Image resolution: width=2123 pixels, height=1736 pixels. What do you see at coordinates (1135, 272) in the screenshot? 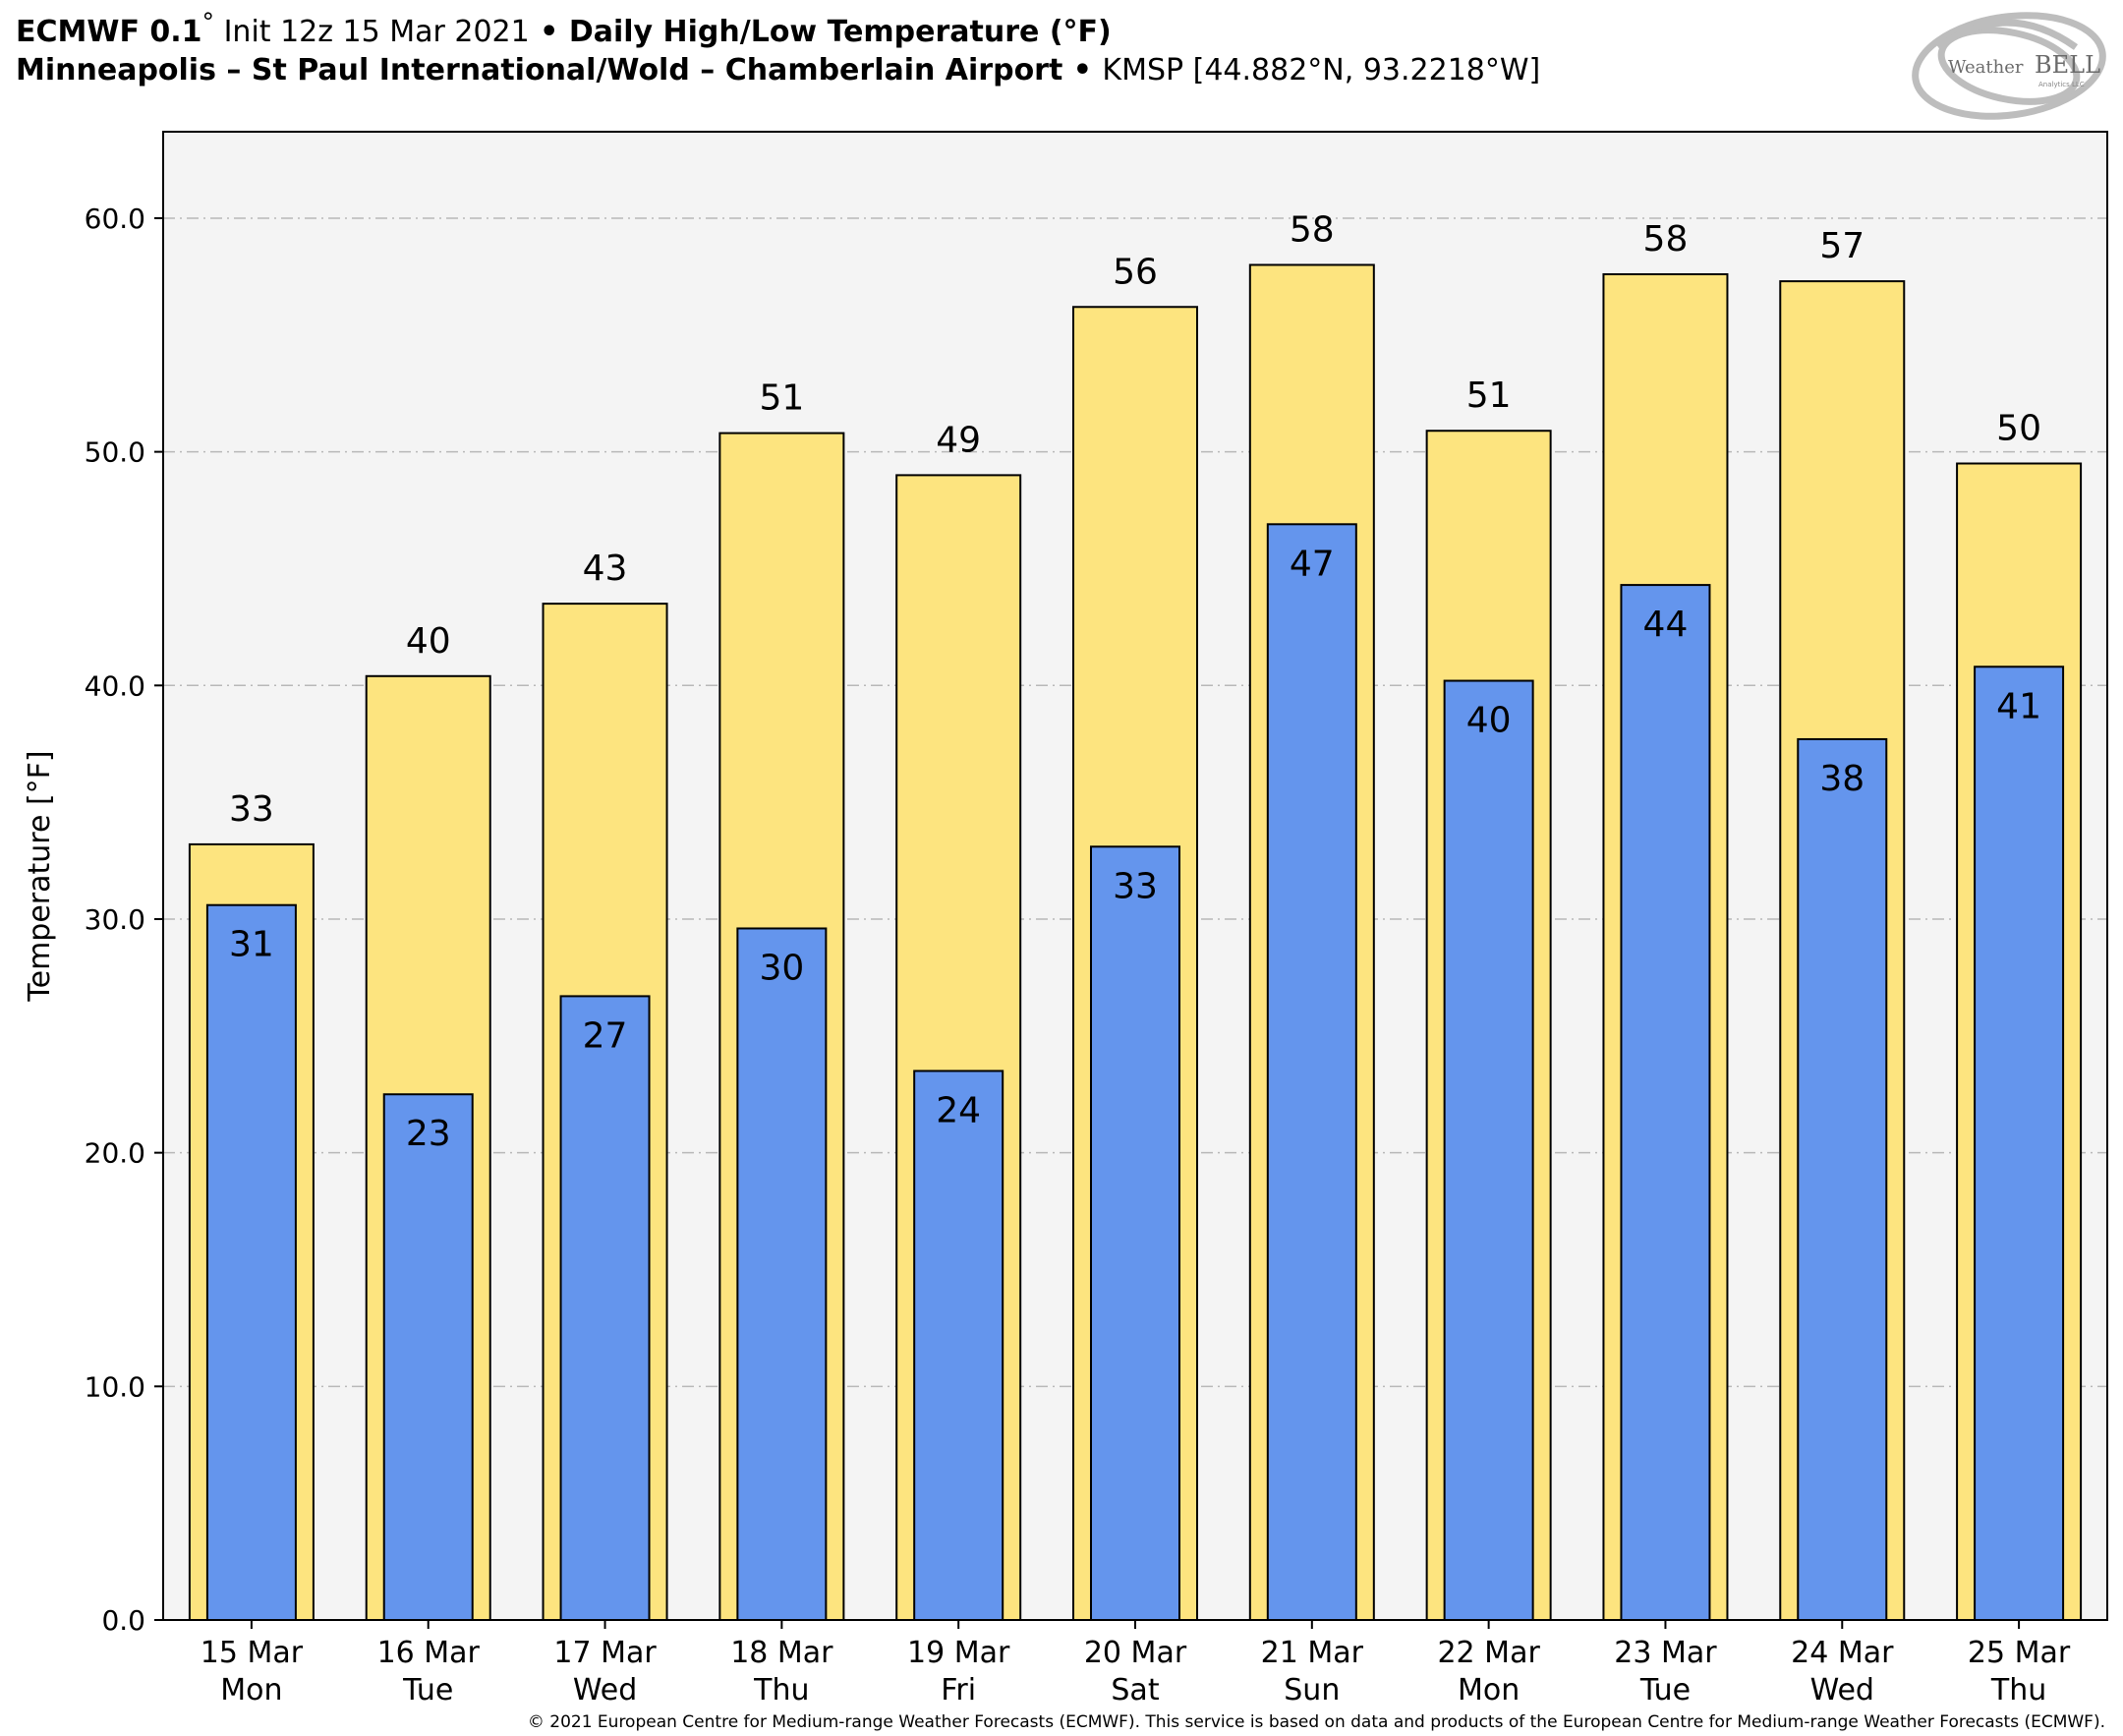
I see `high-value-label: 56` at bounding box center [1135, 272].